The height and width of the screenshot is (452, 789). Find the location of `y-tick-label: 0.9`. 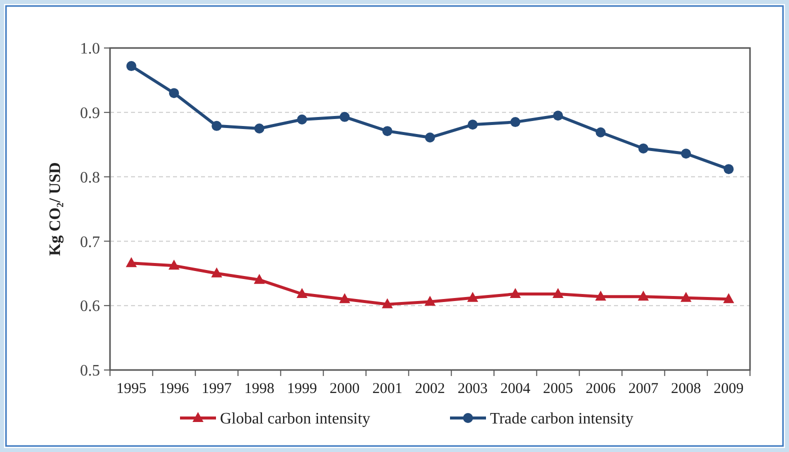

y-tick-label: 0.9 is located at coordinates (90, 113).